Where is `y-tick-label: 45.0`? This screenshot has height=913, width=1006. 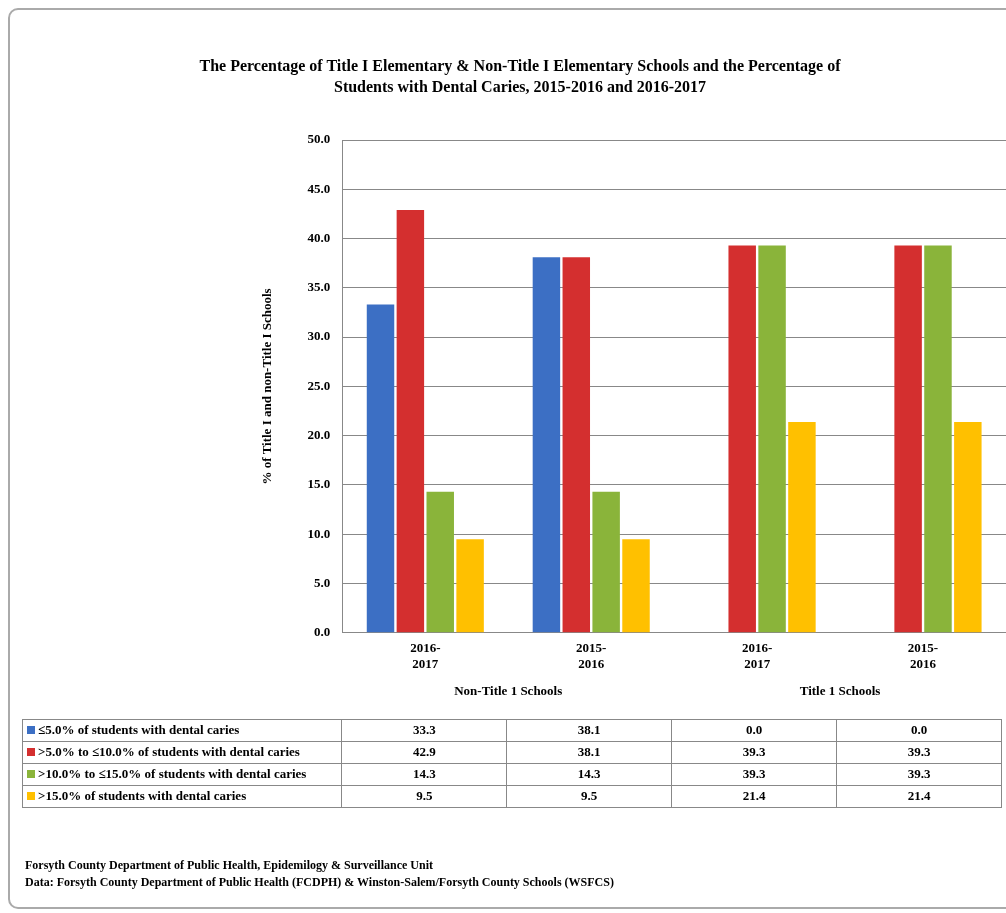
y-tick-label: 45.0 is located at coordinates (319, 188).